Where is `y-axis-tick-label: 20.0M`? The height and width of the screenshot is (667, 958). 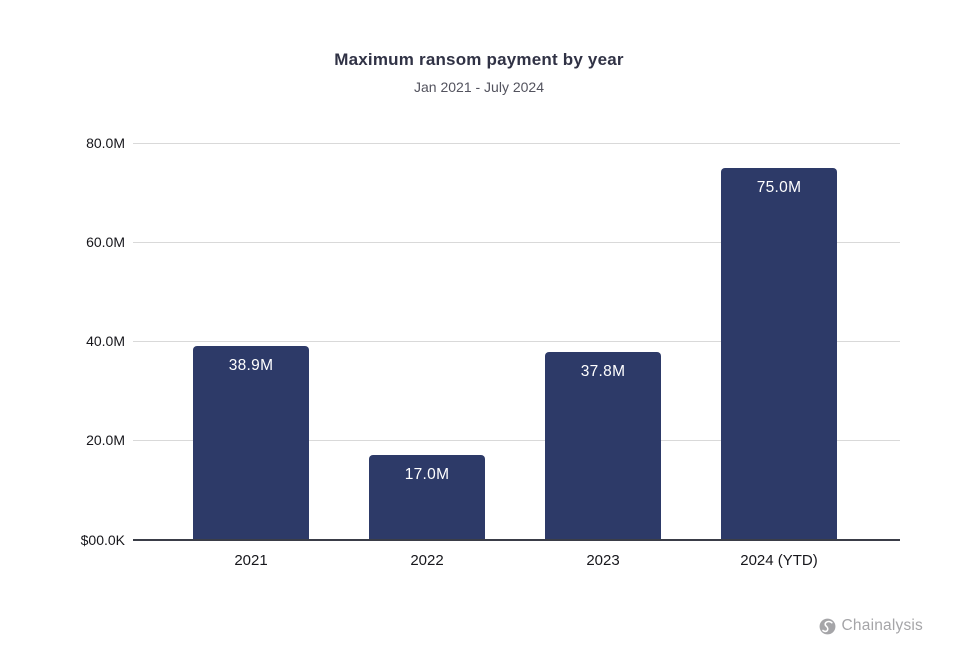
y-axis-tick-label: 20.0M is located at coordinates (105, 440).